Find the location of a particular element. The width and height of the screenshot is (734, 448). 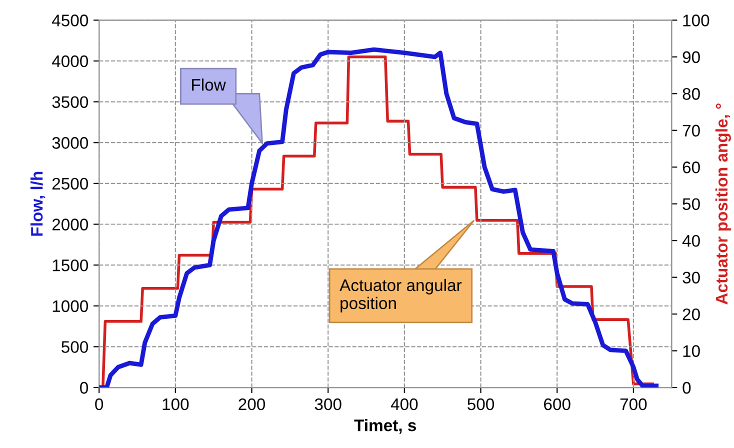

y-tick-label: 4000 is located at coordinates (70, 61).